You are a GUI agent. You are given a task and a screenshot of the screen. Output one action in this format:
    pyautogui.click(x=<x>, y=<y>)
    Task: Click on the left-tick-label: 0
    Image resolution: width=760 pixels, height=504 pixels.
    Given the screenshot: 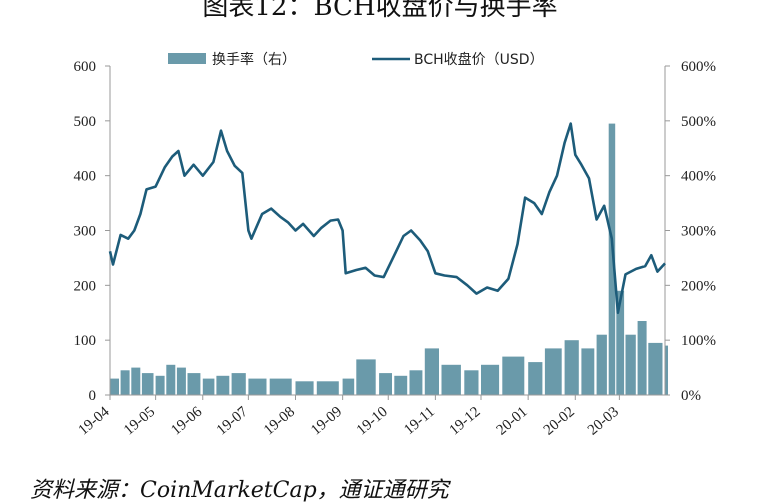 What is the action you would take?
    pyautogui.click(x=93, y=396)
    